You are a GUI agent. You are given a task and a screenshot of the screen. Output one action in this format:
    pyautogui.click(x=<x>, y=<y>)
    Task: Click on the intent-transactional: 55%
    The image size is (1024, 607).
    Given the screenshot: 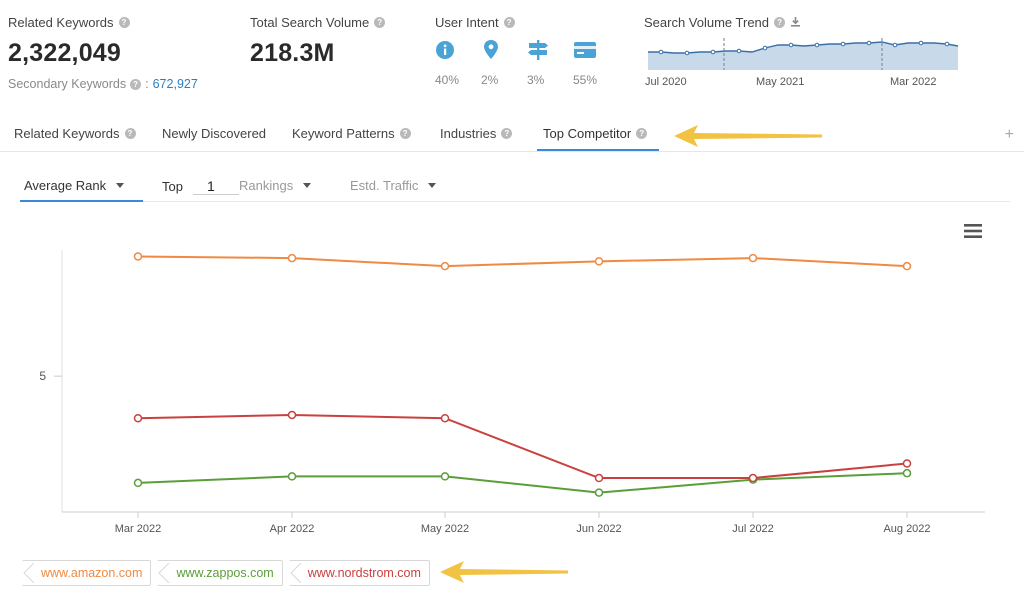 What is the action you would take?
    pyautogui.click(x=596, y=63)
    